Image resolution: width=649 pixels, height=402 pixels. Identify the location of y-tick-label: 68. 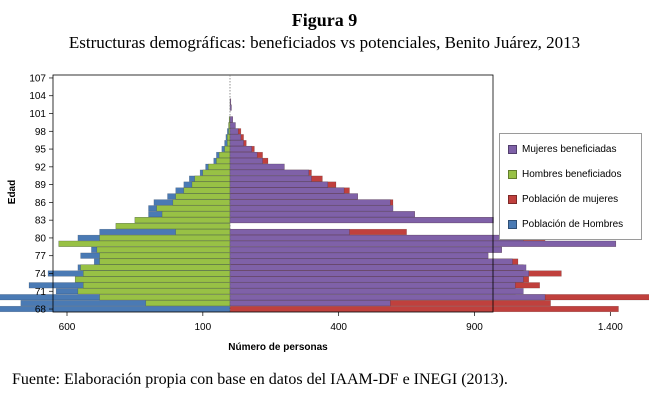
(41, 310).